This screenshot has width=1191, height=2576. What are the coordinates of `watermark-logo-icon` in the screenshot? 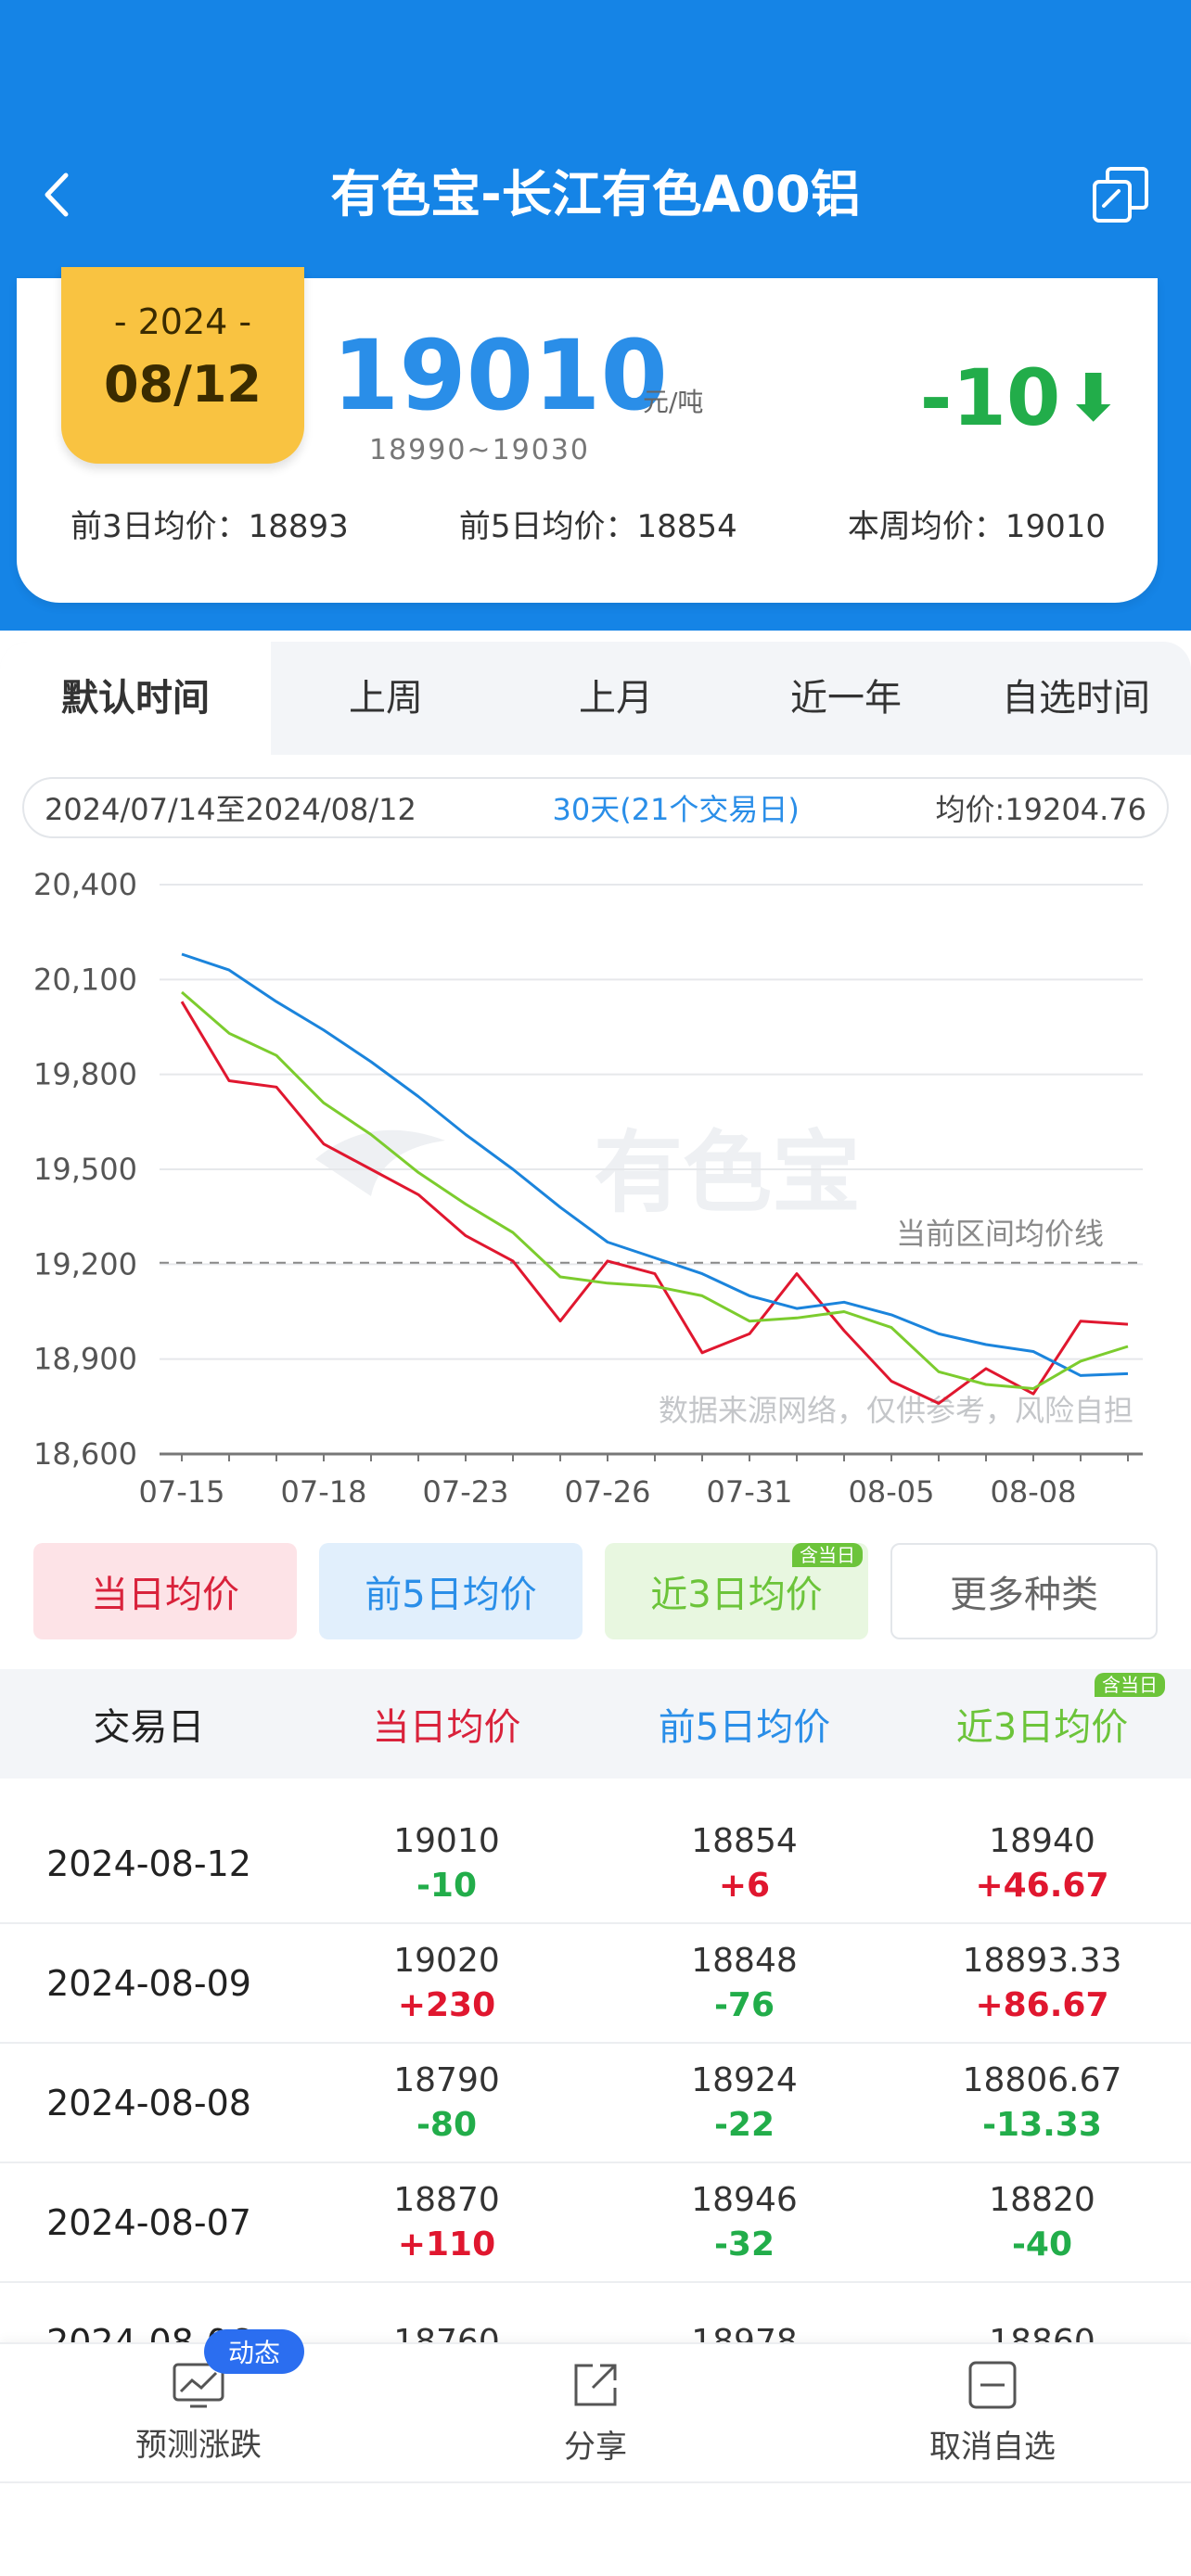 It's located at (380, 1163).